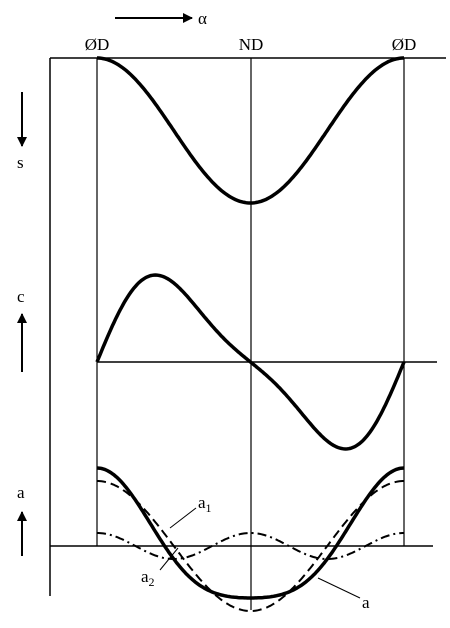 This screenshot has height=628, width=450. Describe the element at coordinates (20, 162) in the screenshot. I see `side-label: s` at that location.